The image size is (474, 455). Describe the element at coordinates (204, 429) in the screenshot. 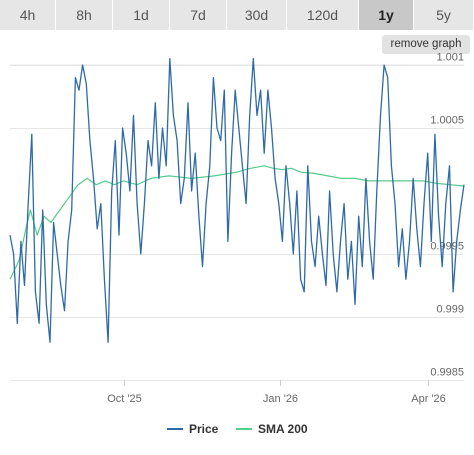

I see `legend-label-price: Price` at that location.